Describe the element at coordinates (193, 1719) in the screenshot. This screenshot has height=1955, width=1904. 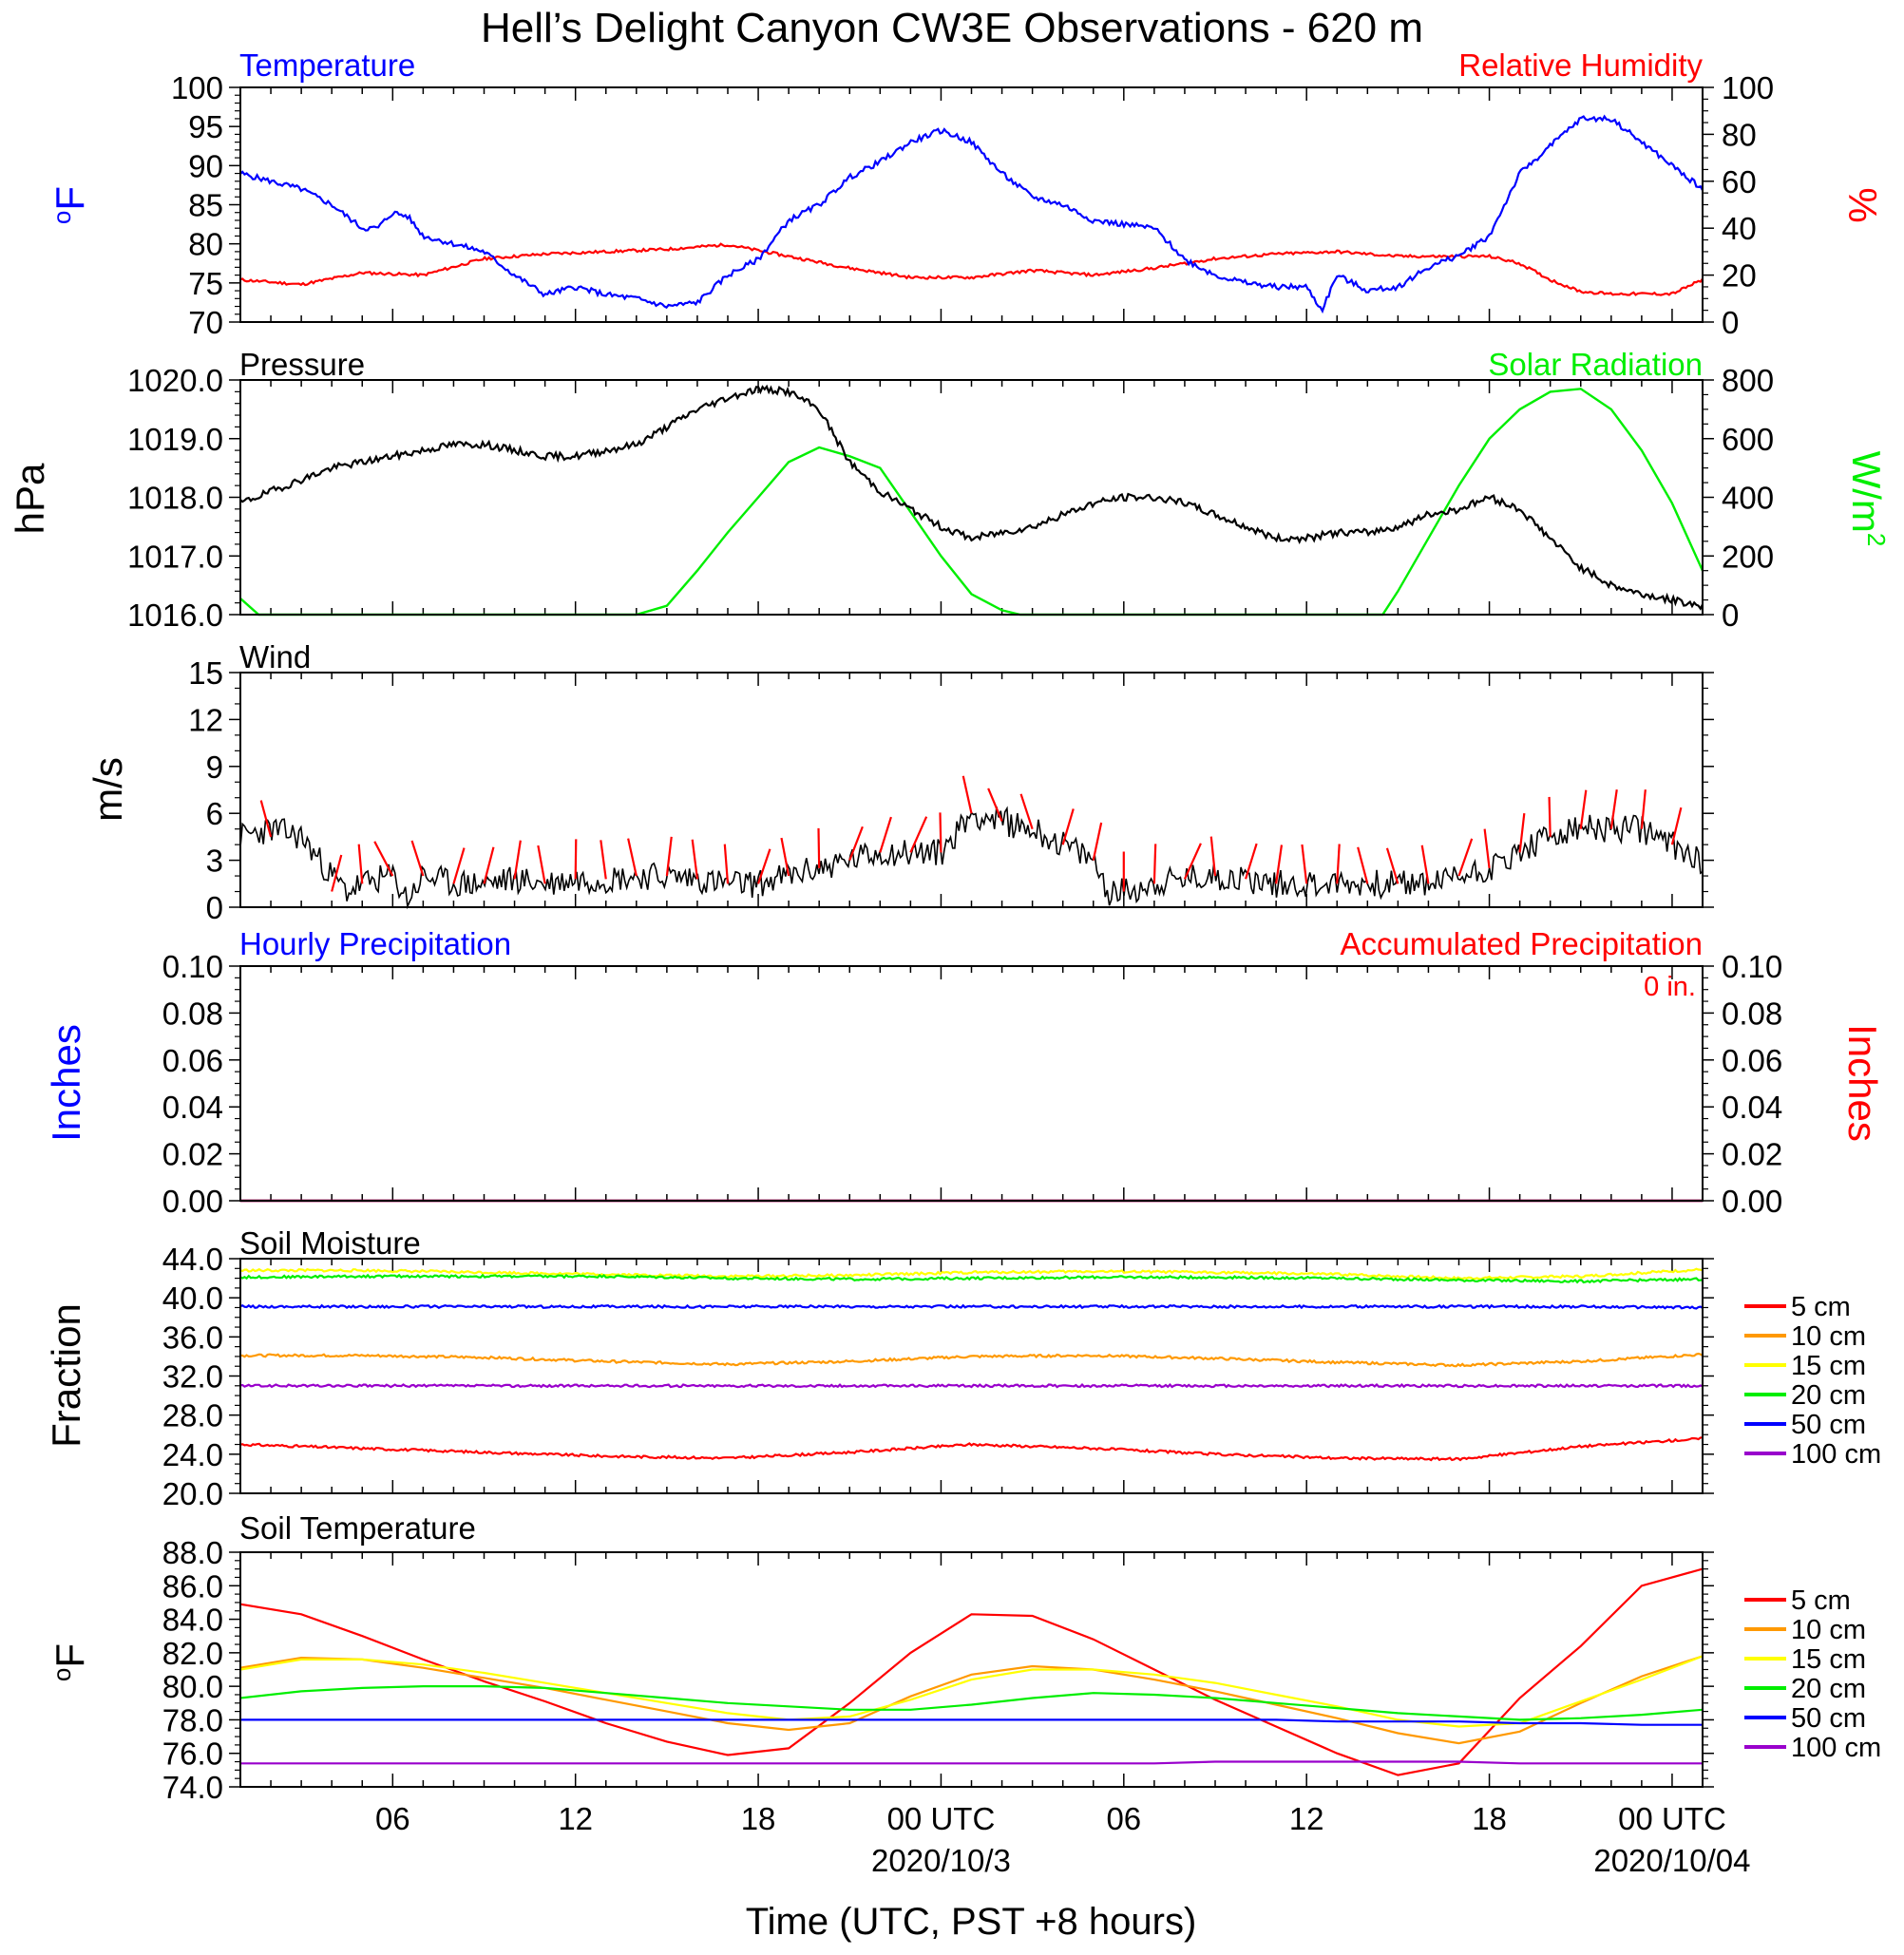
I see `y-tick-label-left: 78.0` at that location.